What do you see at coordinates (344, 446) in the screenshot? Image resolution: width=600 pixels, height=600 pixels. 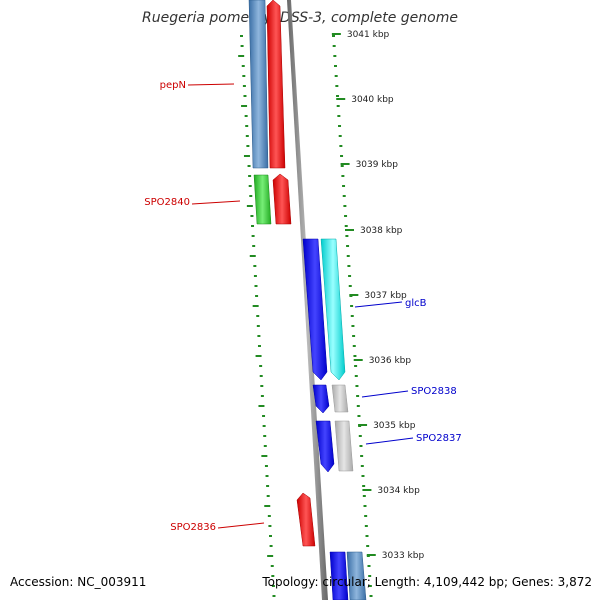 I see `gene-gray-lower` at bounding box center [344, 446].